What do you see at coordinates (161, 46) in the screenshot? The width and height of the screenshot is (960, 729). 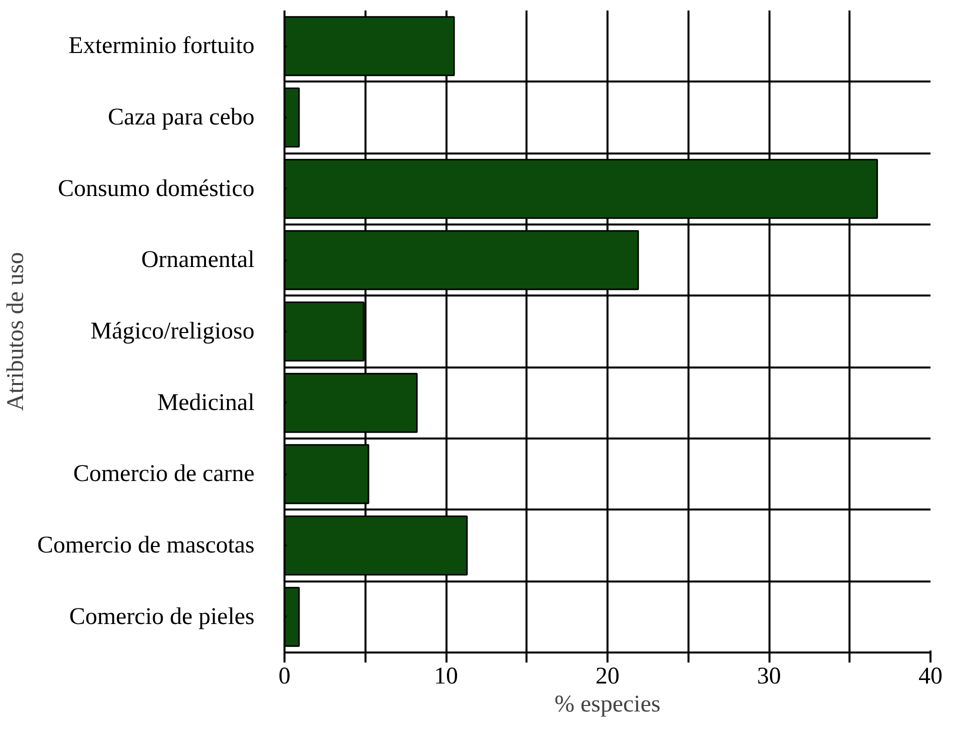 I see `y-tick-label: Exterminio fortuito` at bounding box center [161, 46].